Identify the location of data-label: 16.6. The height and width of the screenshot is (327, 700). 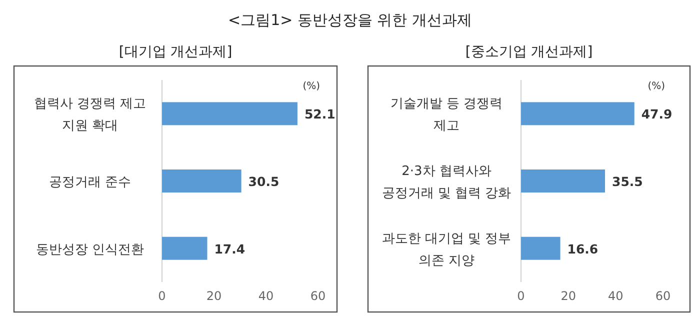
(582, 248).